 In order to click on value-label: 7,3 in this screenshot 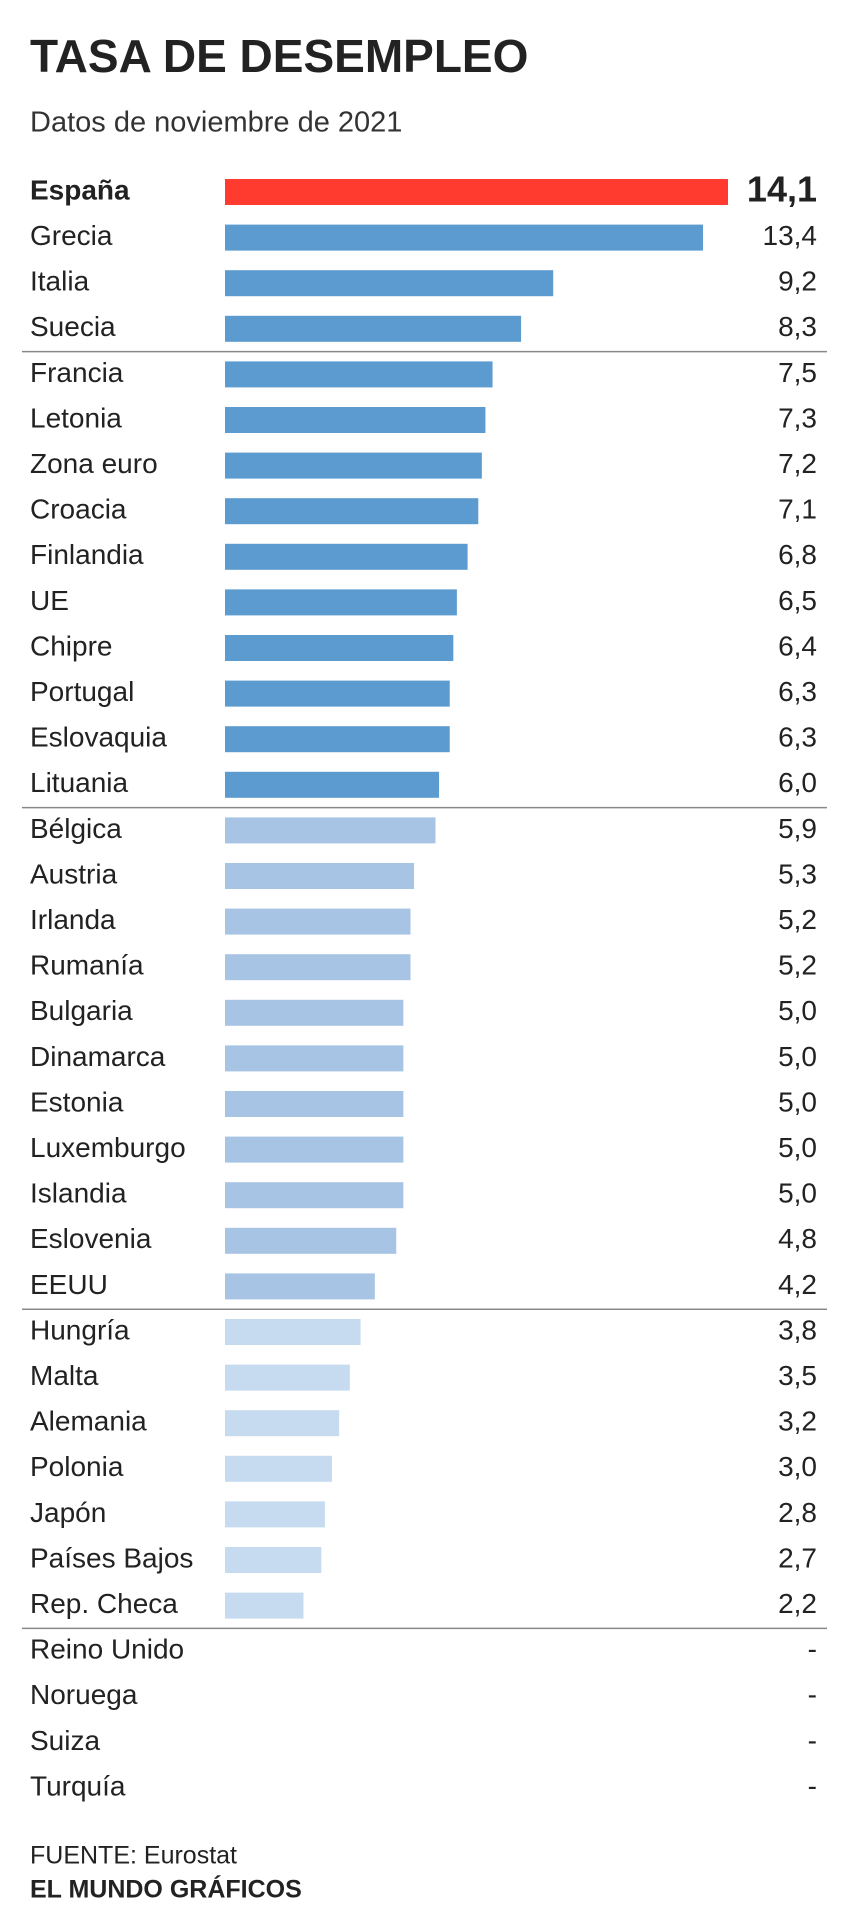, I will do `click(797, 417)`.